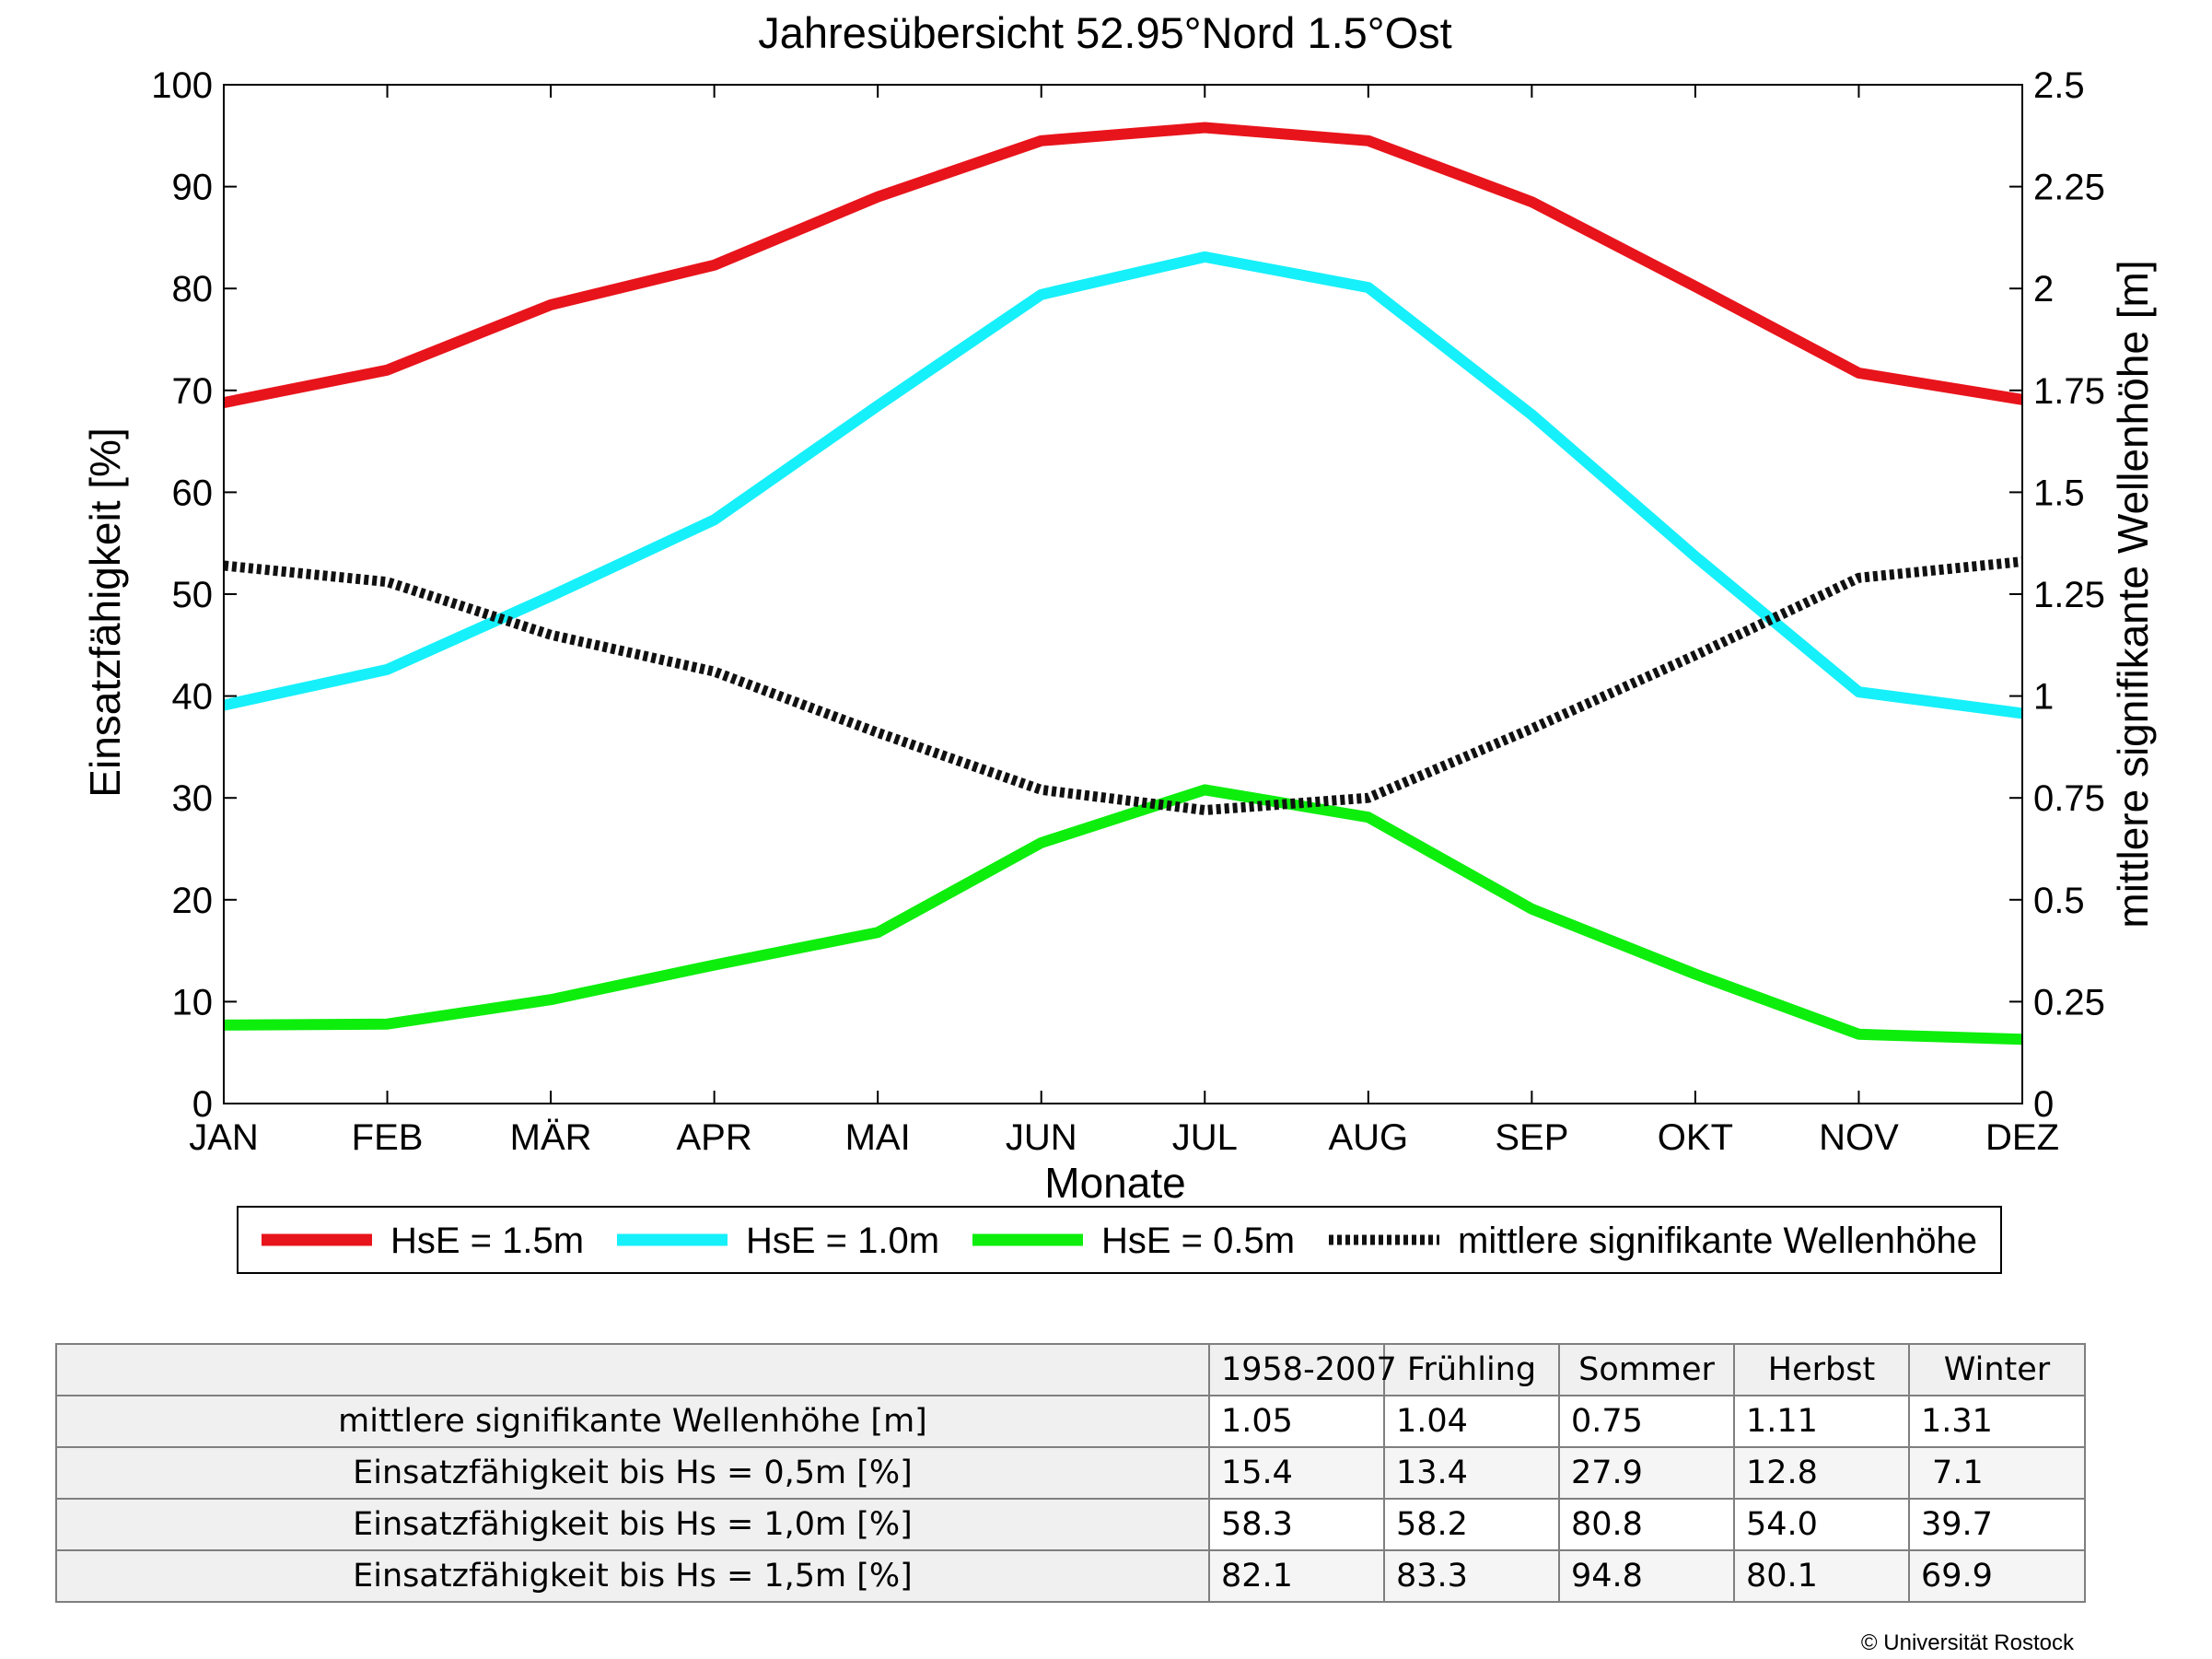 The width and height of the screenshot is (2212, 1659). I want to click on x-tick-label: MAI, so click(878, 1137).